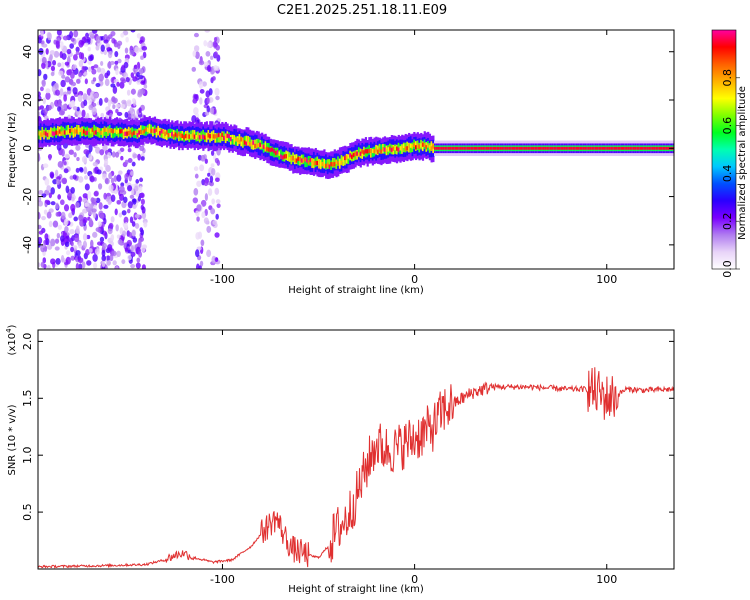  Describe the element at coordinates (27, 399) in the screenshot. I see `bottom-y-tick-label: 1.5` at that location.